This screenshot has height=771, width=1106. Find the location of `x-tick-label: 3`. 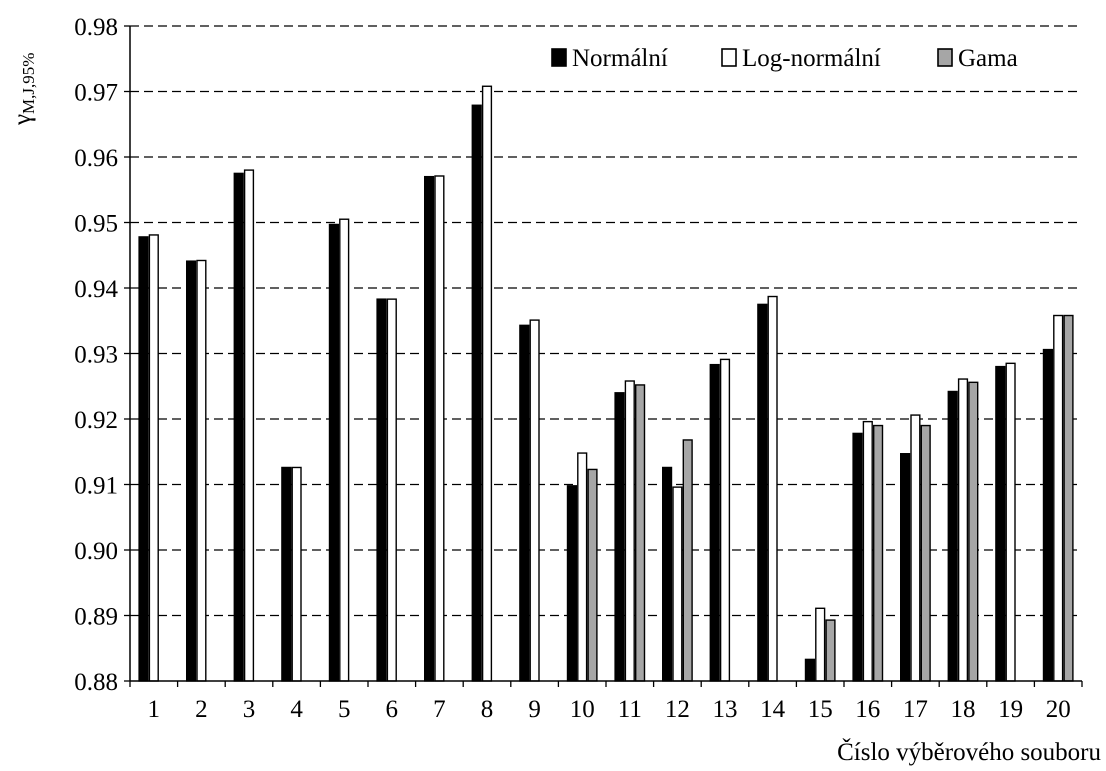

x-tick-label: 3 is located at coordinates (249, 709).